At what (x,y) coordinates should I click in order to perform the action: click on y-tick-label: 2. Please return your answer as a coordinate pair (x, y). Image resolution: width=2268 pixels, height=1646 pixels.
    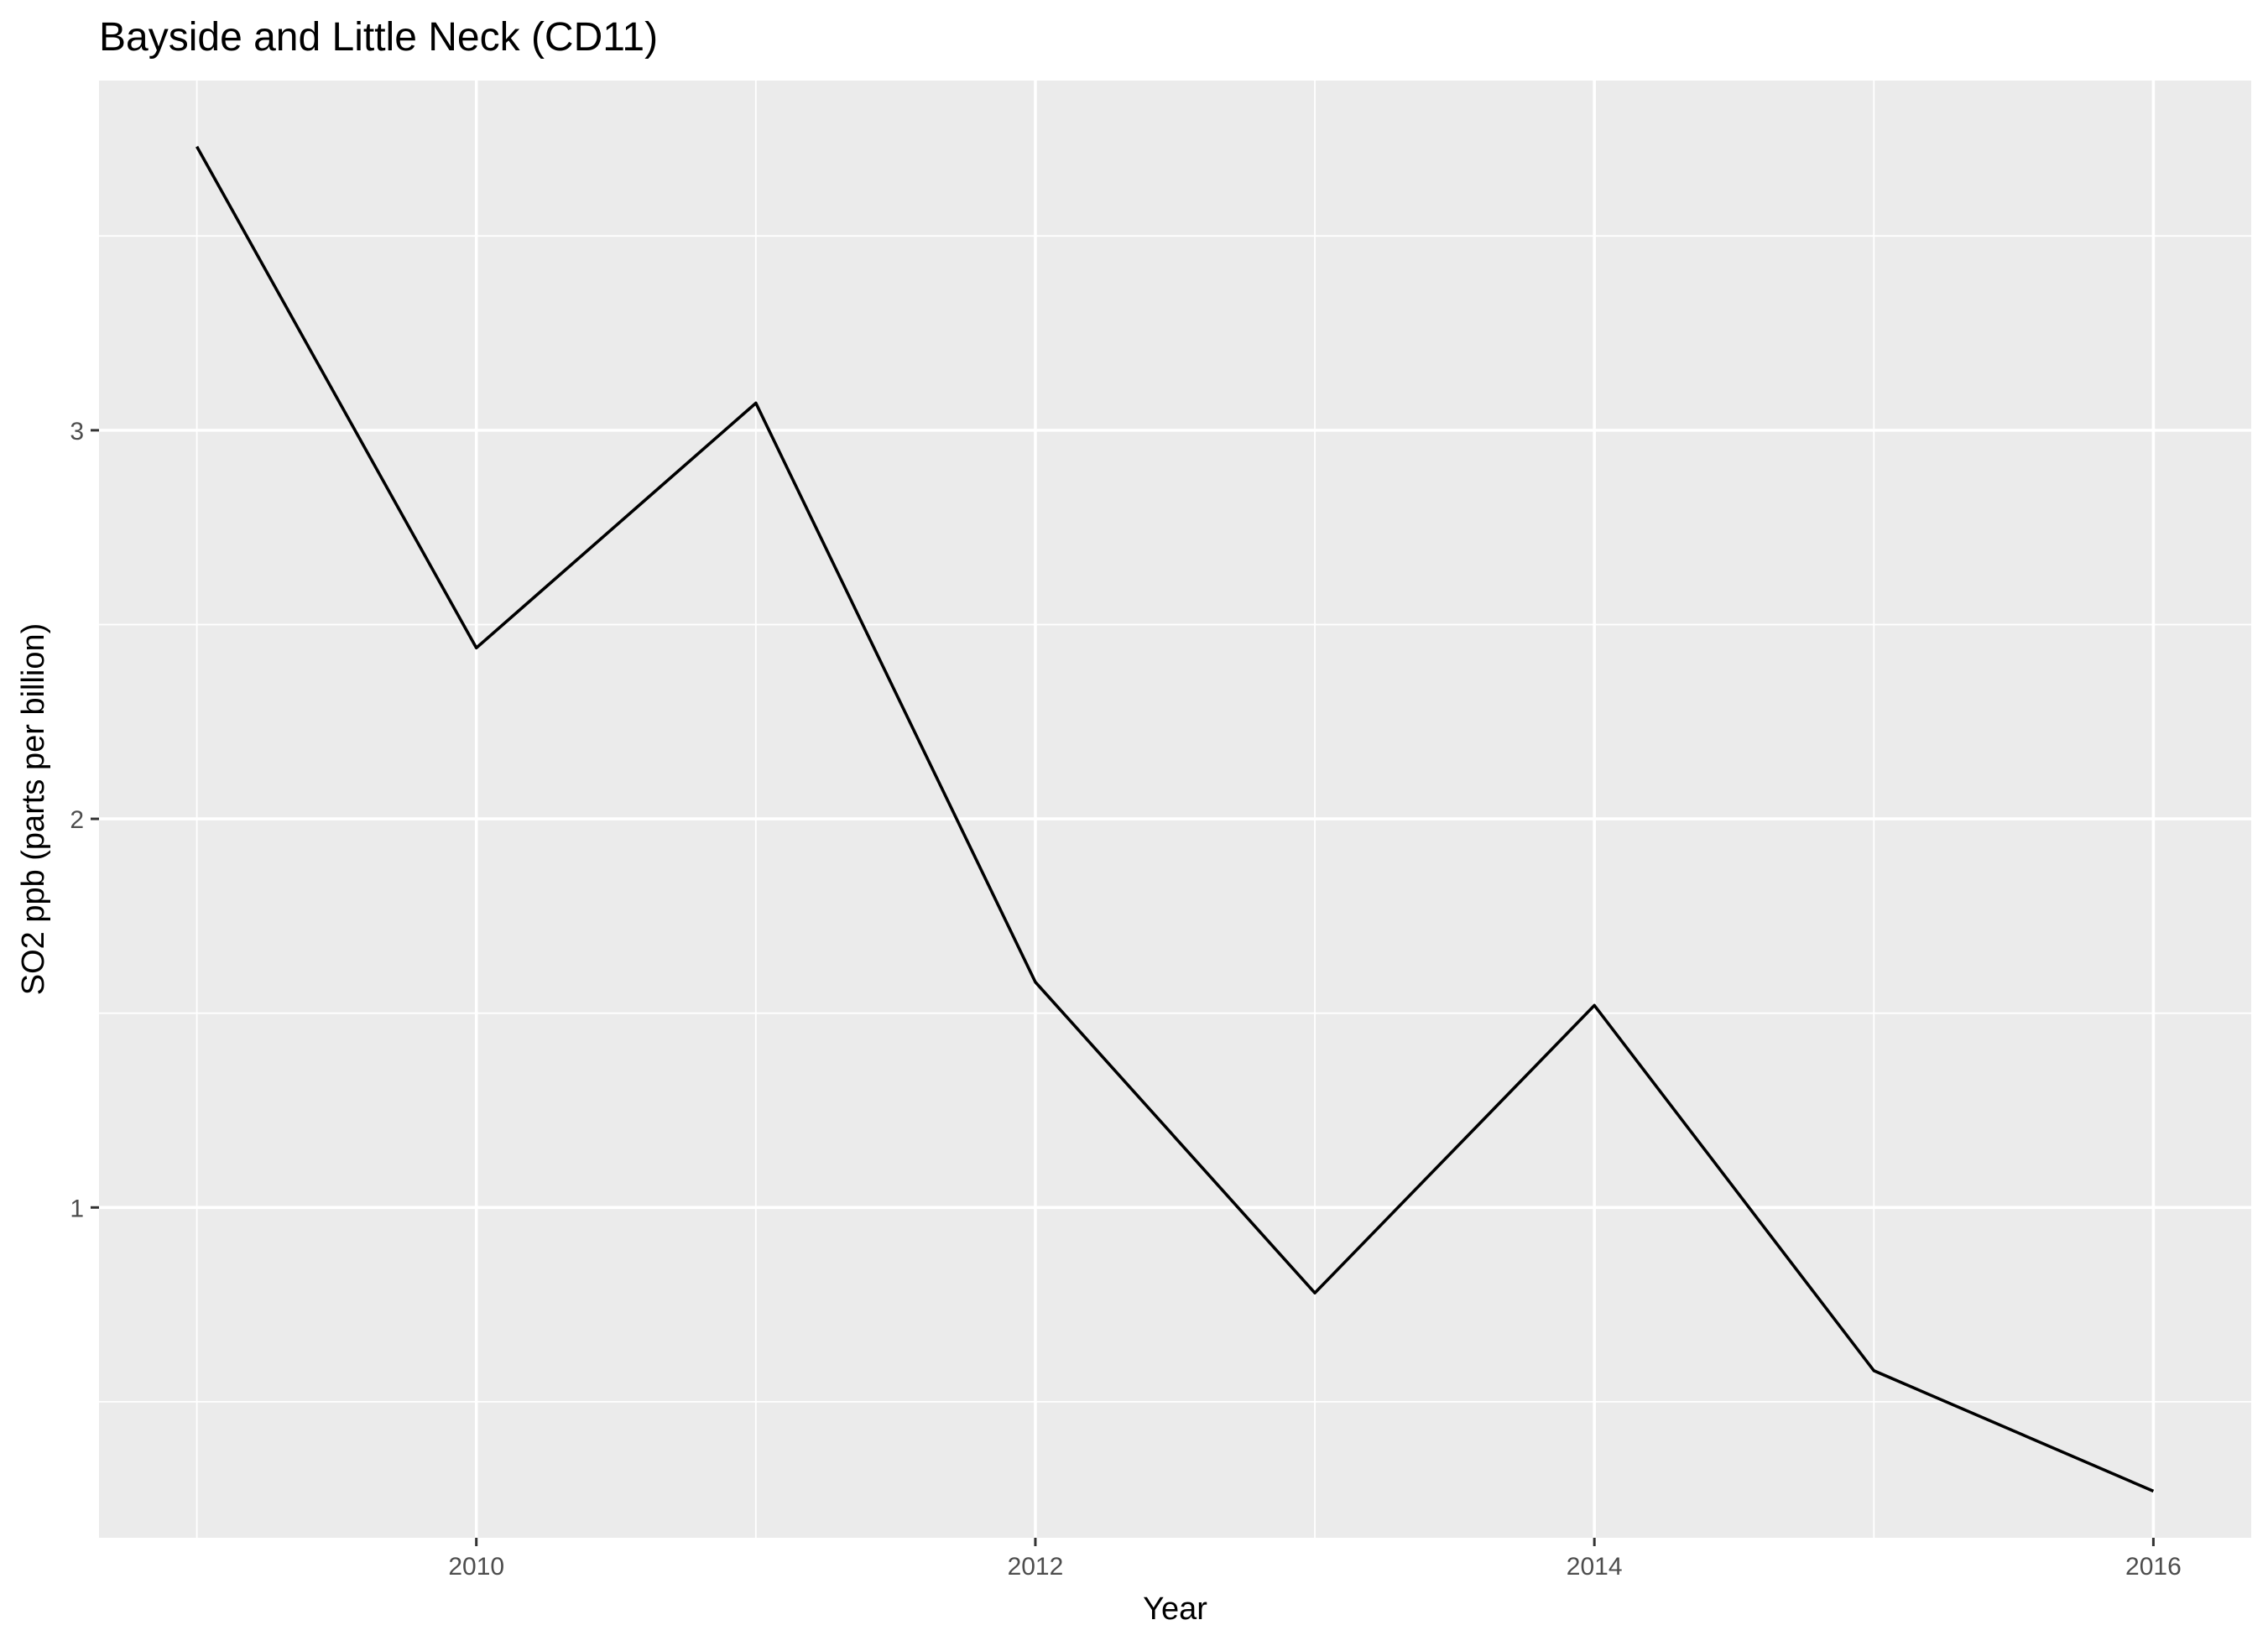
    Looking at the image, I should click on (77, 820).